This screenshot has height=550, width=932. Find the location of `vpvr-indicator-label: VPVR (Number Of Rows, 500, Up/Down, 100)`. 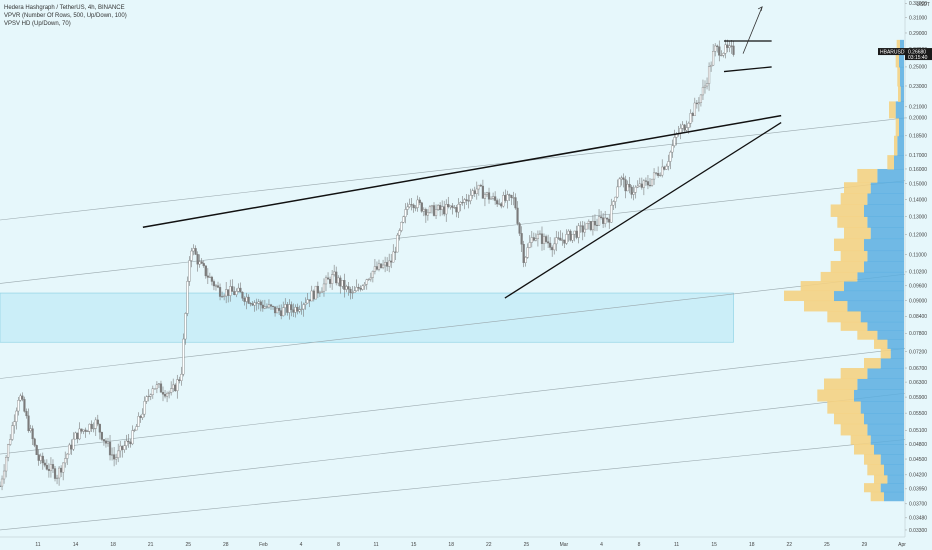

vpvr-indicator-label: VPVR (Number Of Rows, 500, Up/Down, 100) is located at coordinates (65, 16).